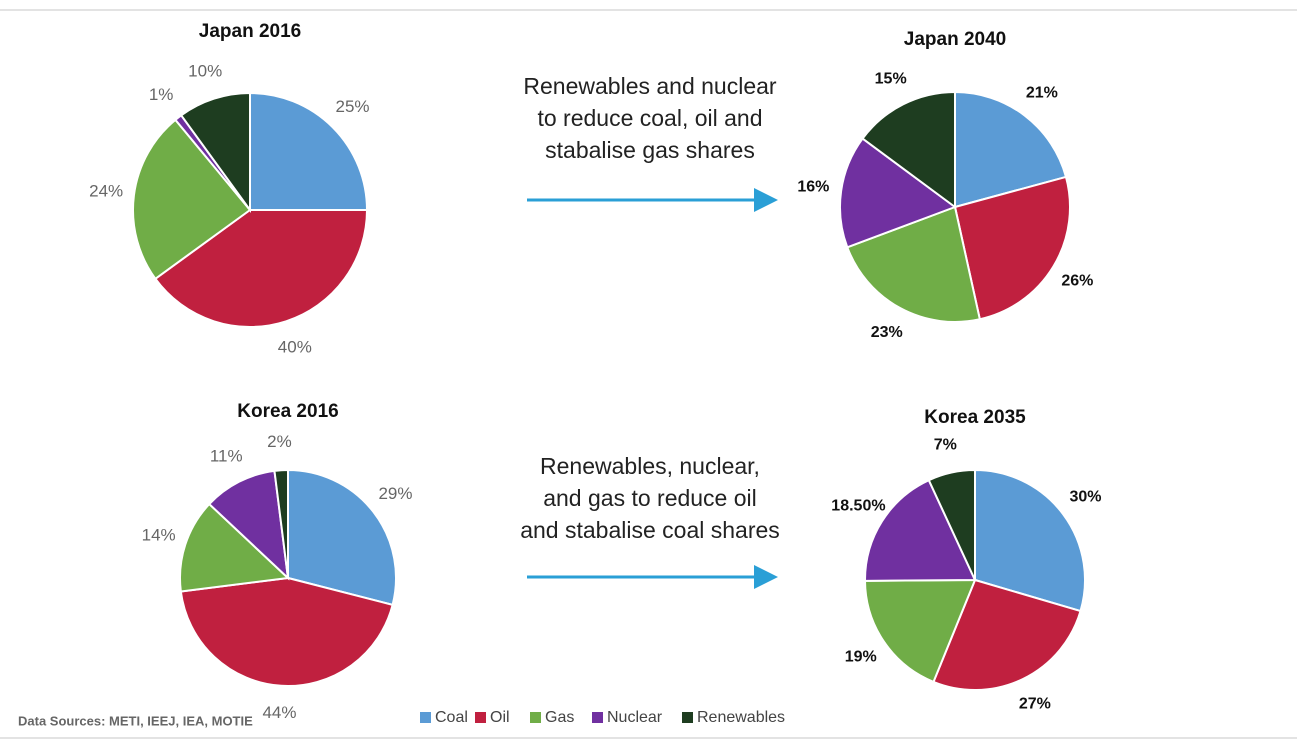  Describe the element at coordinates (887, 332) in the screenshot. I see `data-label: 23%` at that location.